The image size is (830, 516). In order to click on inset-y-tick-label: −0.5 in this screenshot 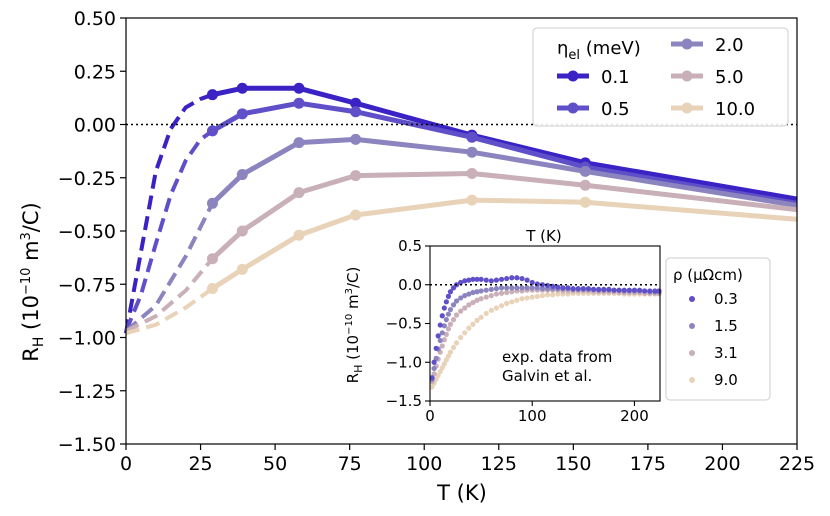, I will do `click(404, 324)`.